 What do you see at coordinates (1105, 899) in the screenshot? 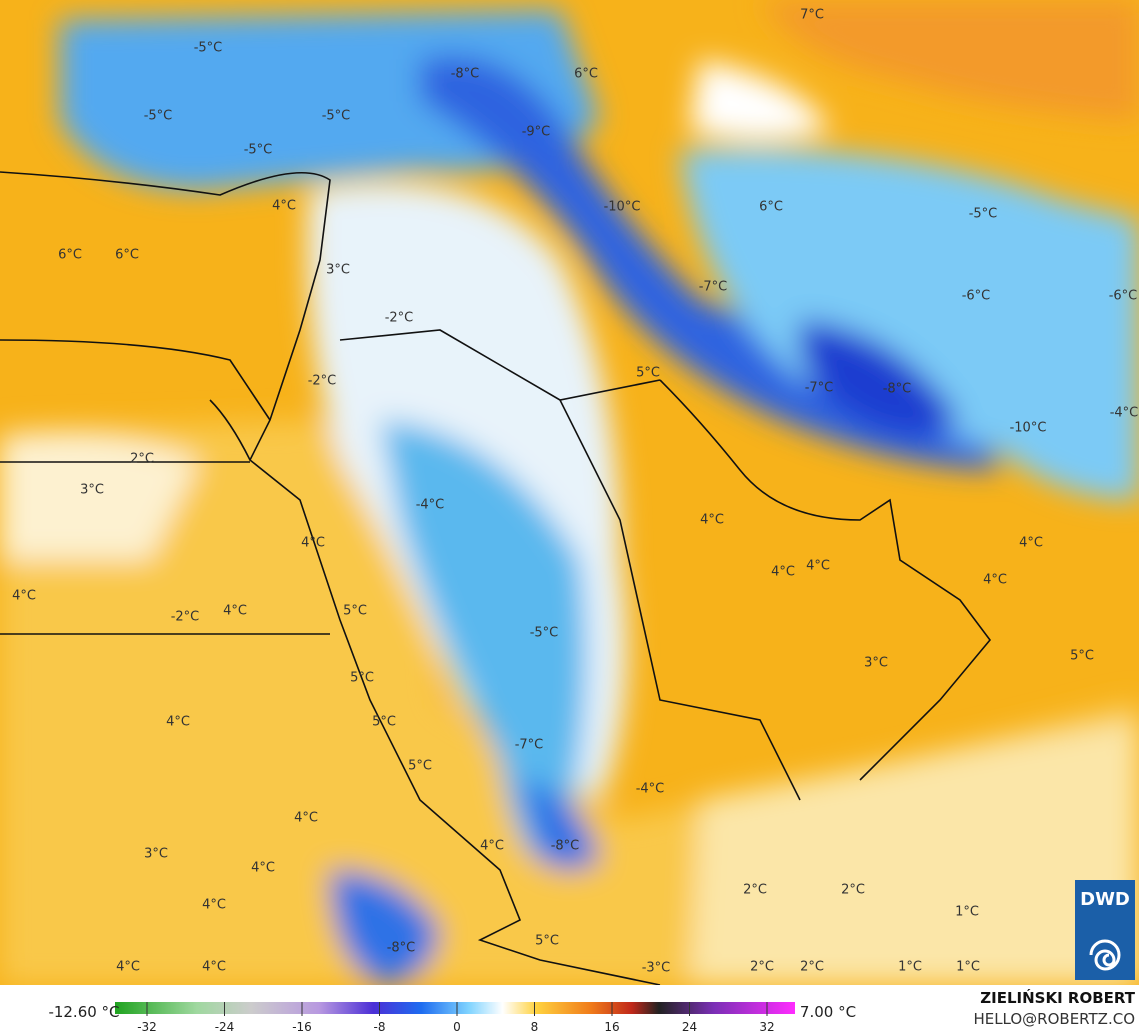
I see `logo-text: DWD` at bounding box center [1105, 899].